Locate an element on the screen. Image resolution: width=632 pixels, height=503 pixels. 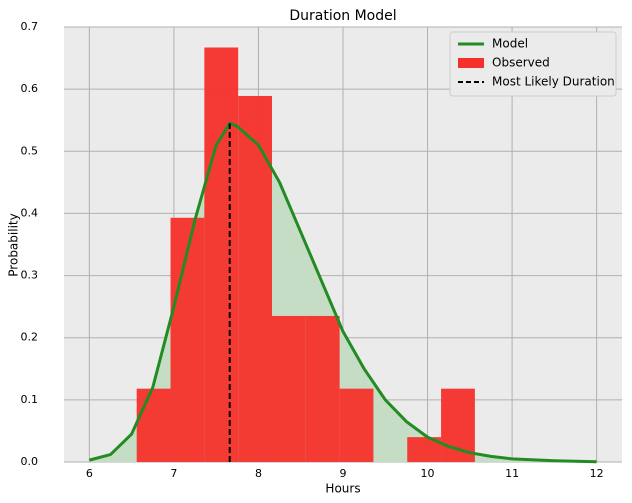
x-tick-label: 7 is located at coordinates (173, 473).